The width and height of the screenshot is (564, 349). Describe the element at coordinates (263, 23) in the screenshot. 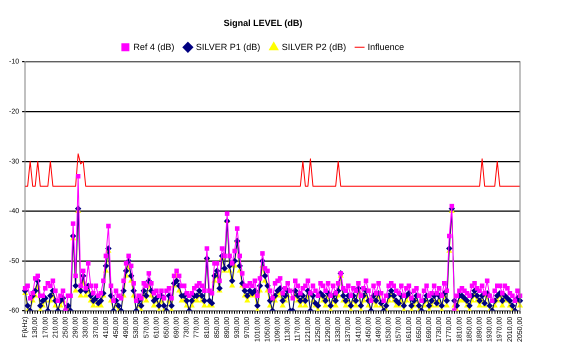

I see `chart-title: Signal LEVEL (dB)` at that location.